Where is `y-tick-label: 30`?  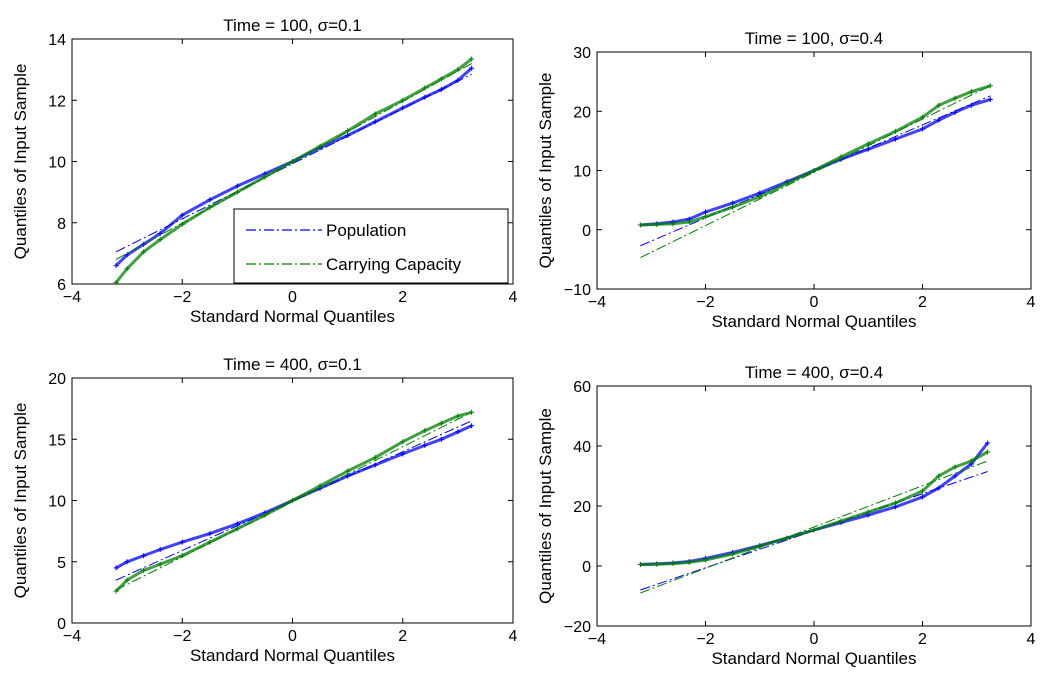
y-tick-label: 30 is located at coordinates (582, 53).